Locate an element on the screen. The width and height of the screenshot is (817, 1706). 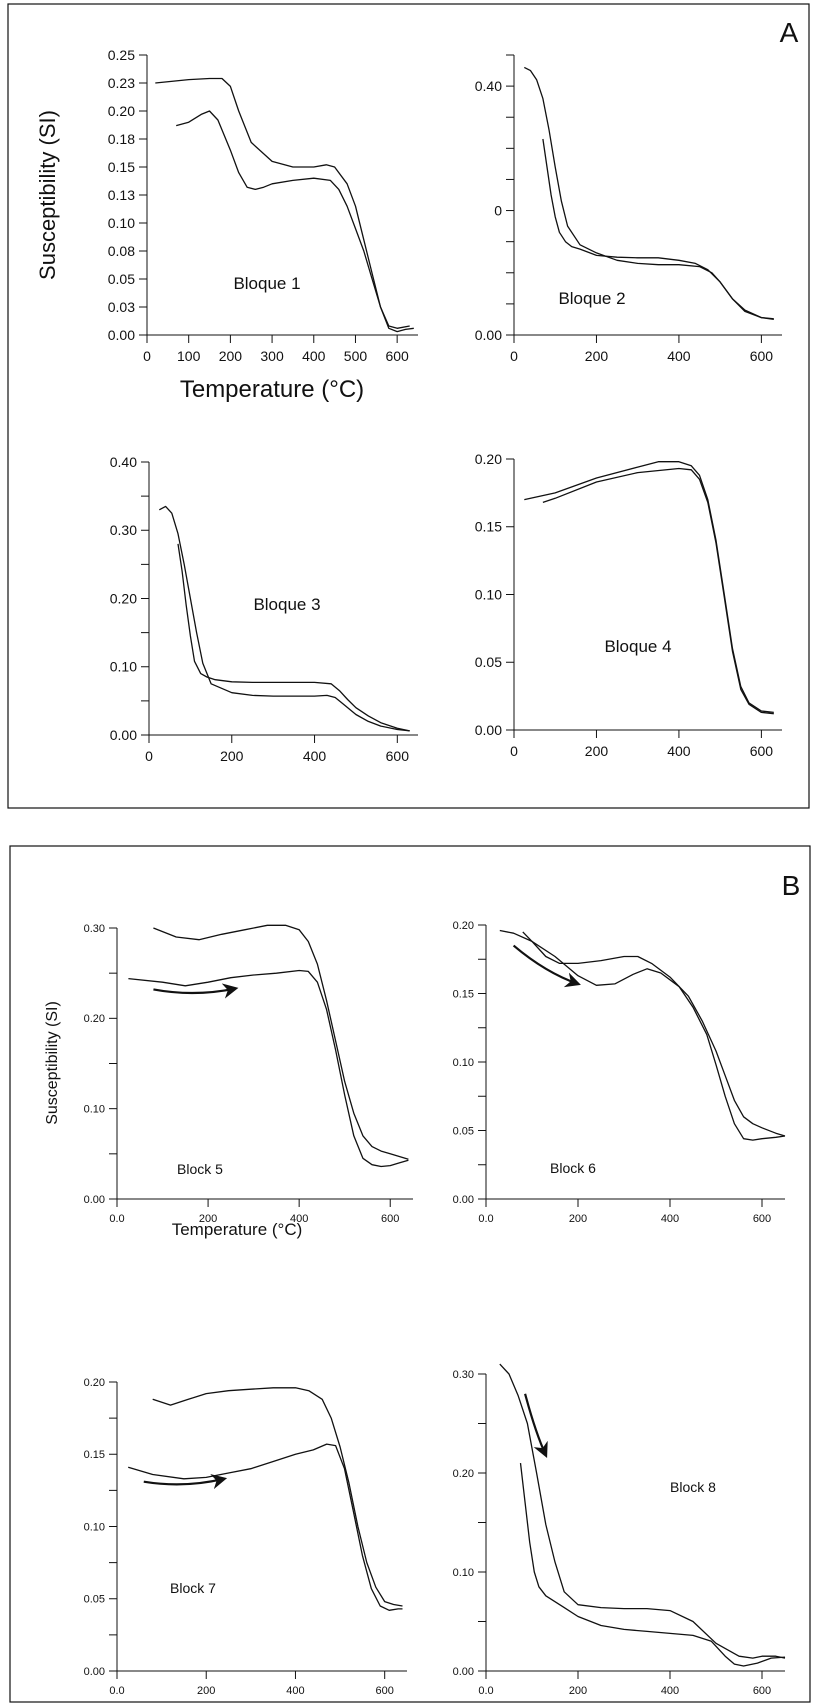
y-tick-label: 0.03 is located at coordinates (121, 307).